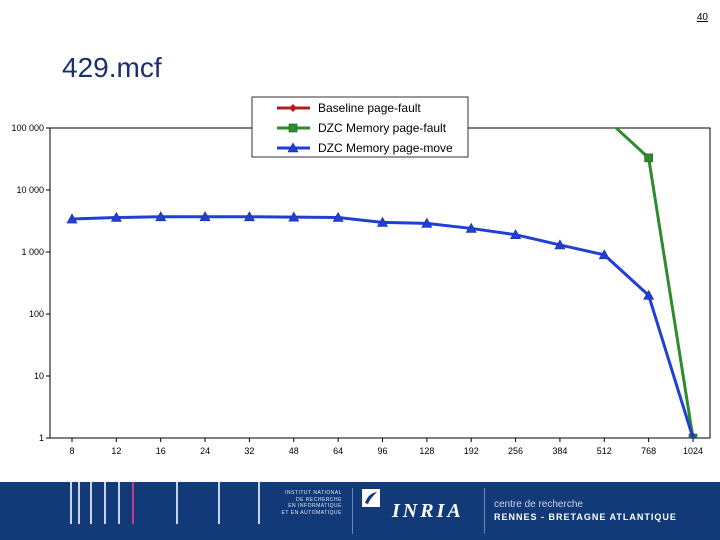  Describe the element at coordinates (471, 451) in the screenshot. I see `x-tick-label: 192` at that location.